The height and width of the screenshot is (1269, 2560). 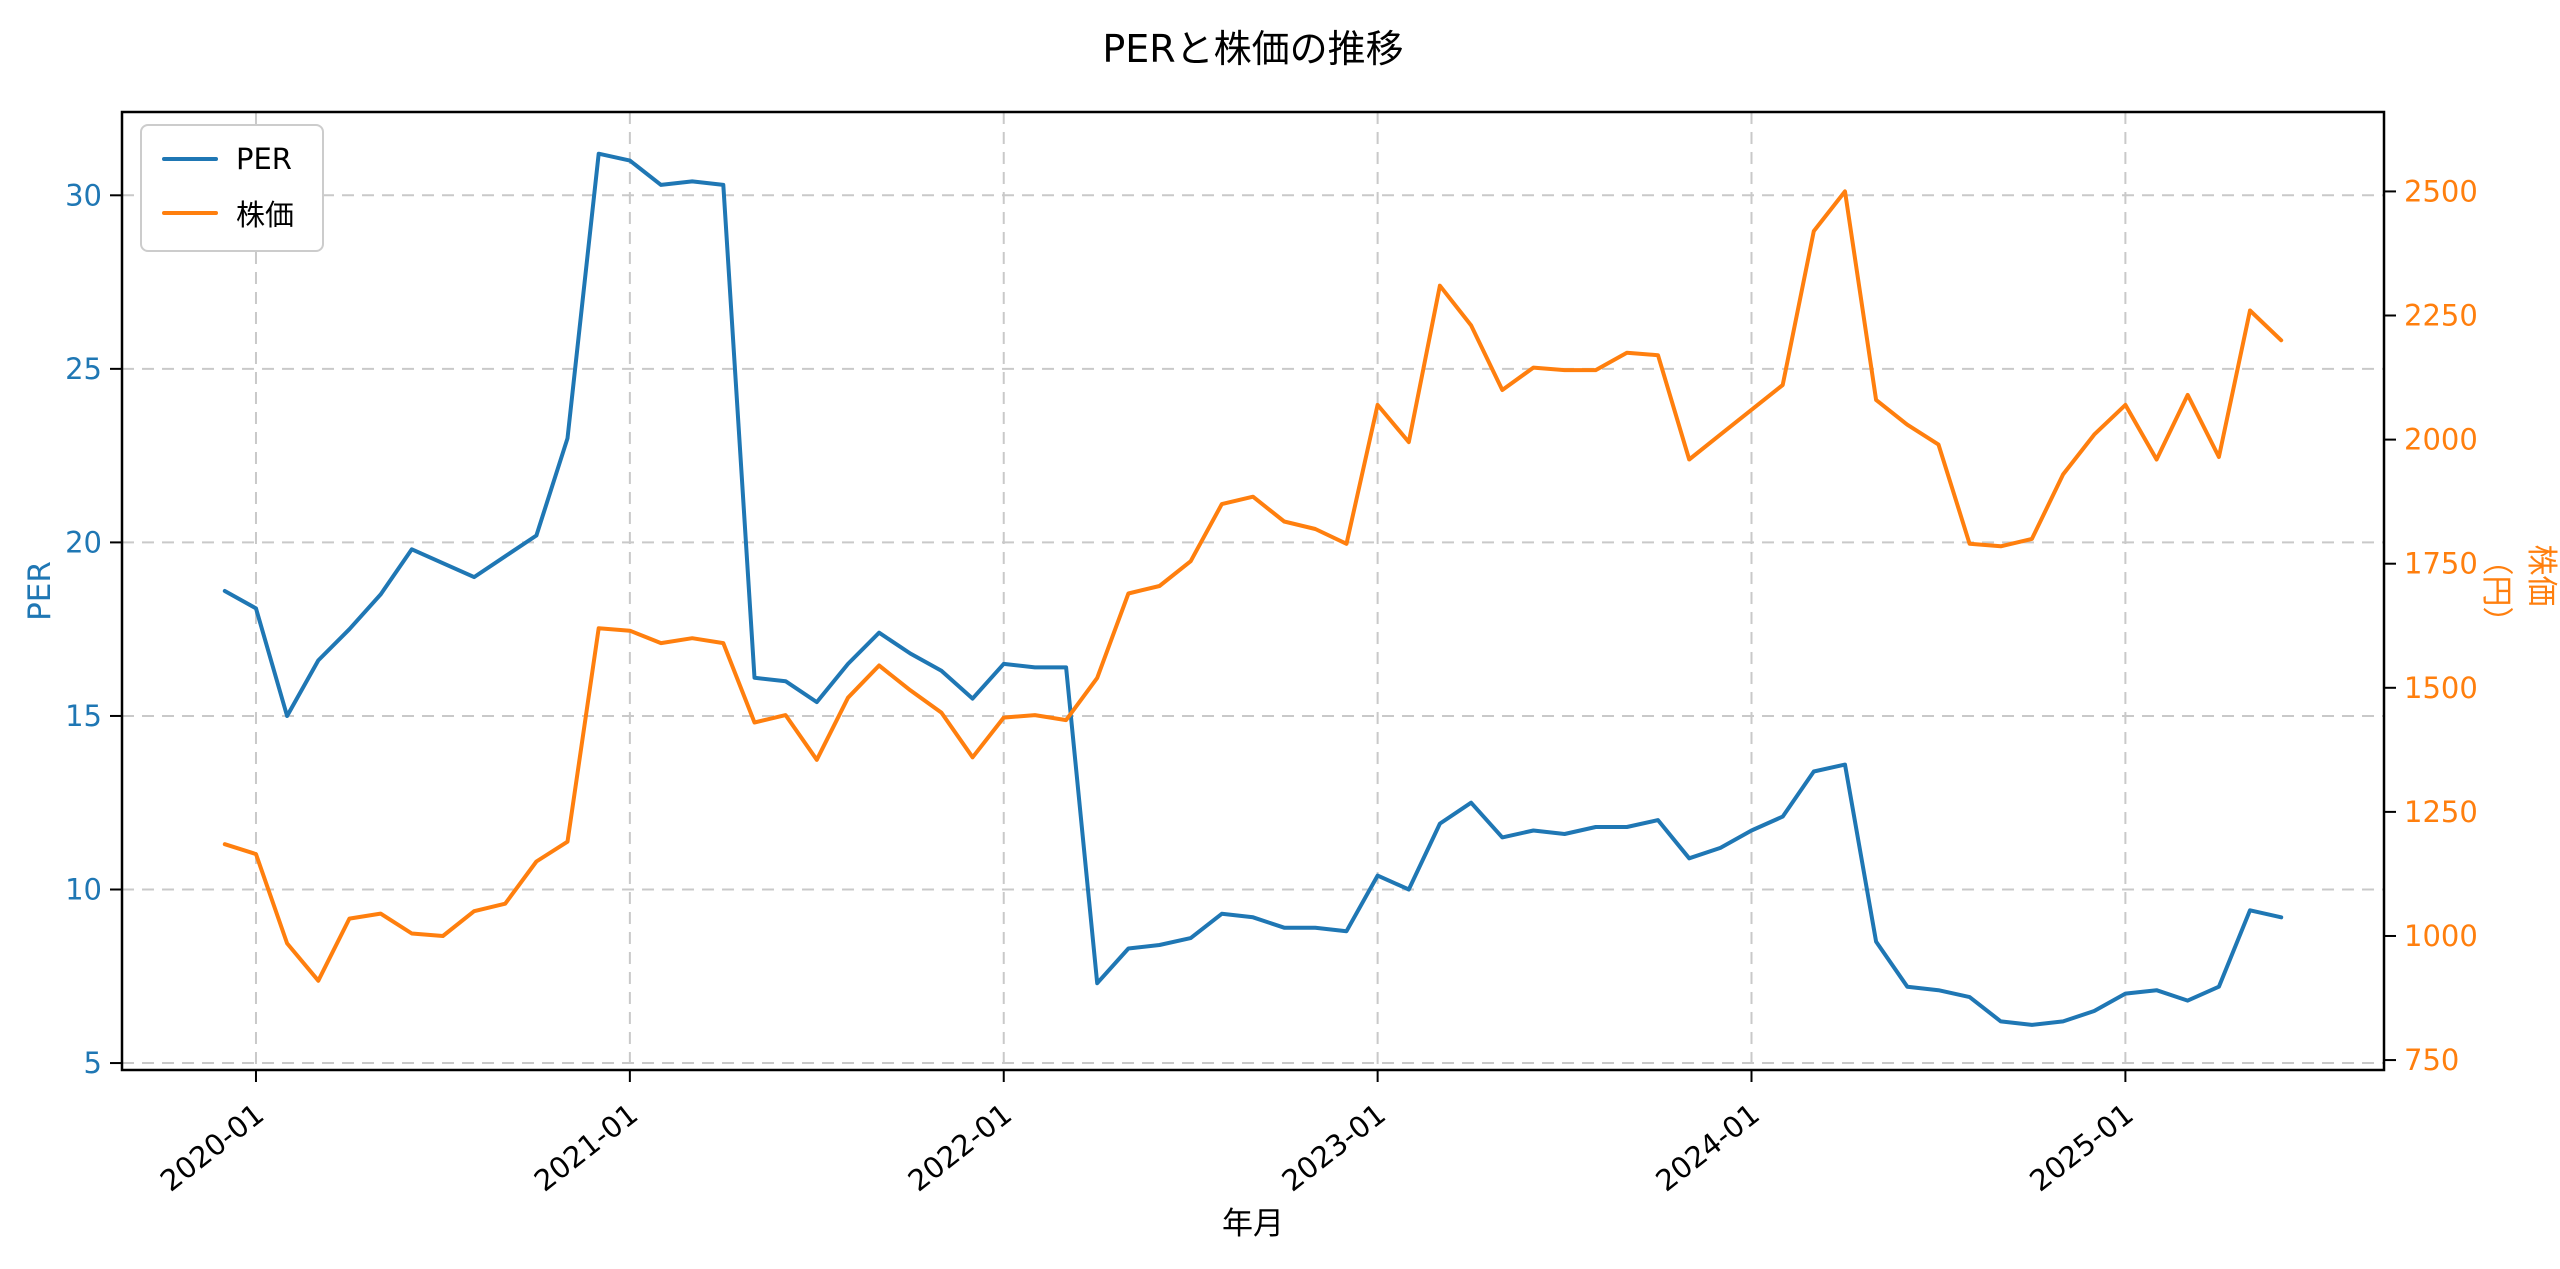 What do you see at coordinates (190, 213) in the screenshot?
I see `legend-line-sample-kabuka` at bounding box center [190, 213].